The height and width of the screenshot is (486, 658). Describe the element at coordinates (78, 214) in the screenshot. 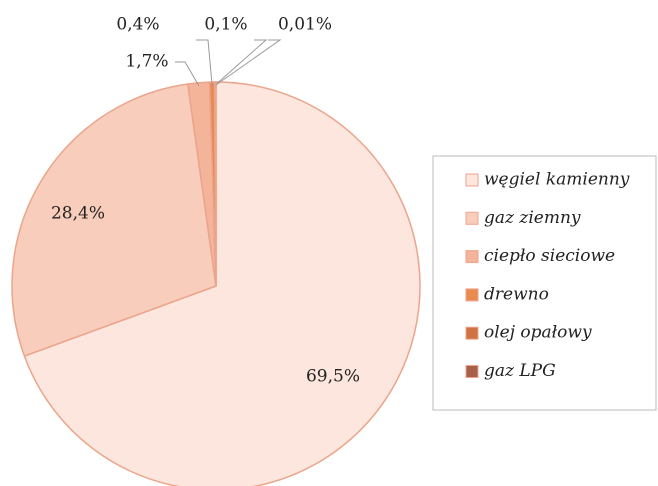

I see `data-label: 28,4%` at that location.